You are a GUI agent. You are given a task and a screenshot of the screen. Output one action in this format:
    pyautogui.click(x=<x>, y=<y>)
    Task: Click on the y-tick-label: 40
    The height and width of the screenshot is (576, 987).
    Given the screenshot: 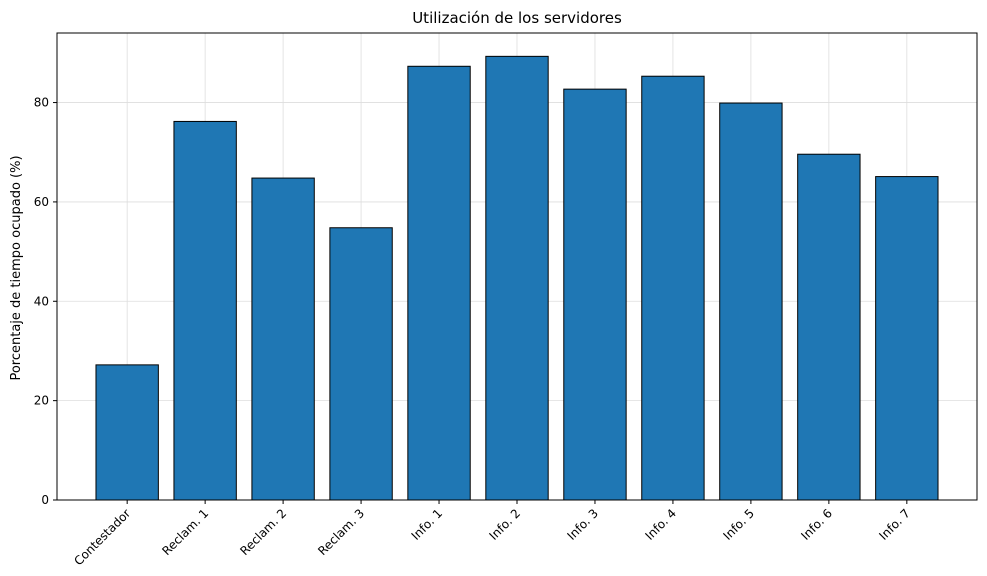 What is the action you would take?
    pyautogui.click(x=41, y=301)
    